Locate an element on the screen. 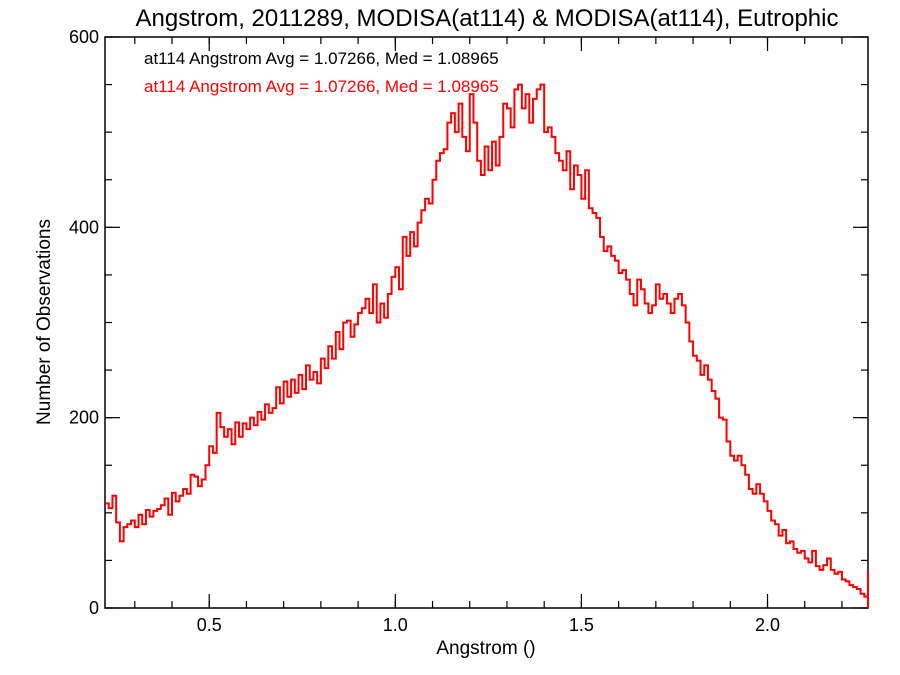 Image resolution: width=900 pixels, height=675 pixels. y-tick-label: 0 is located at coordinates (94, 608).